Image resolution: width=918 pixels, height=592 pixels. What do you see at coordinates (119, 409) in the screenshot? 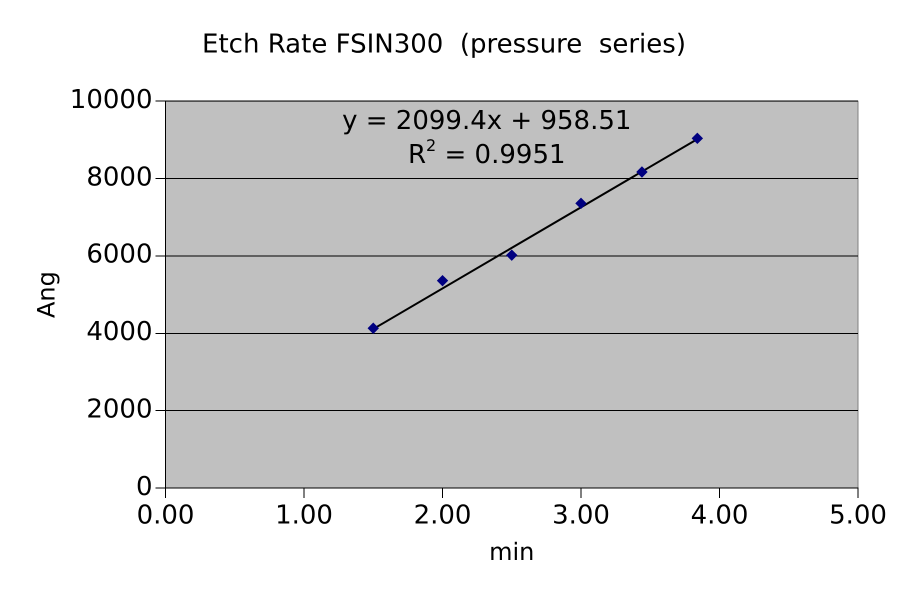
I see `y-tick-label: 2000` at bounding box center [119, 409].